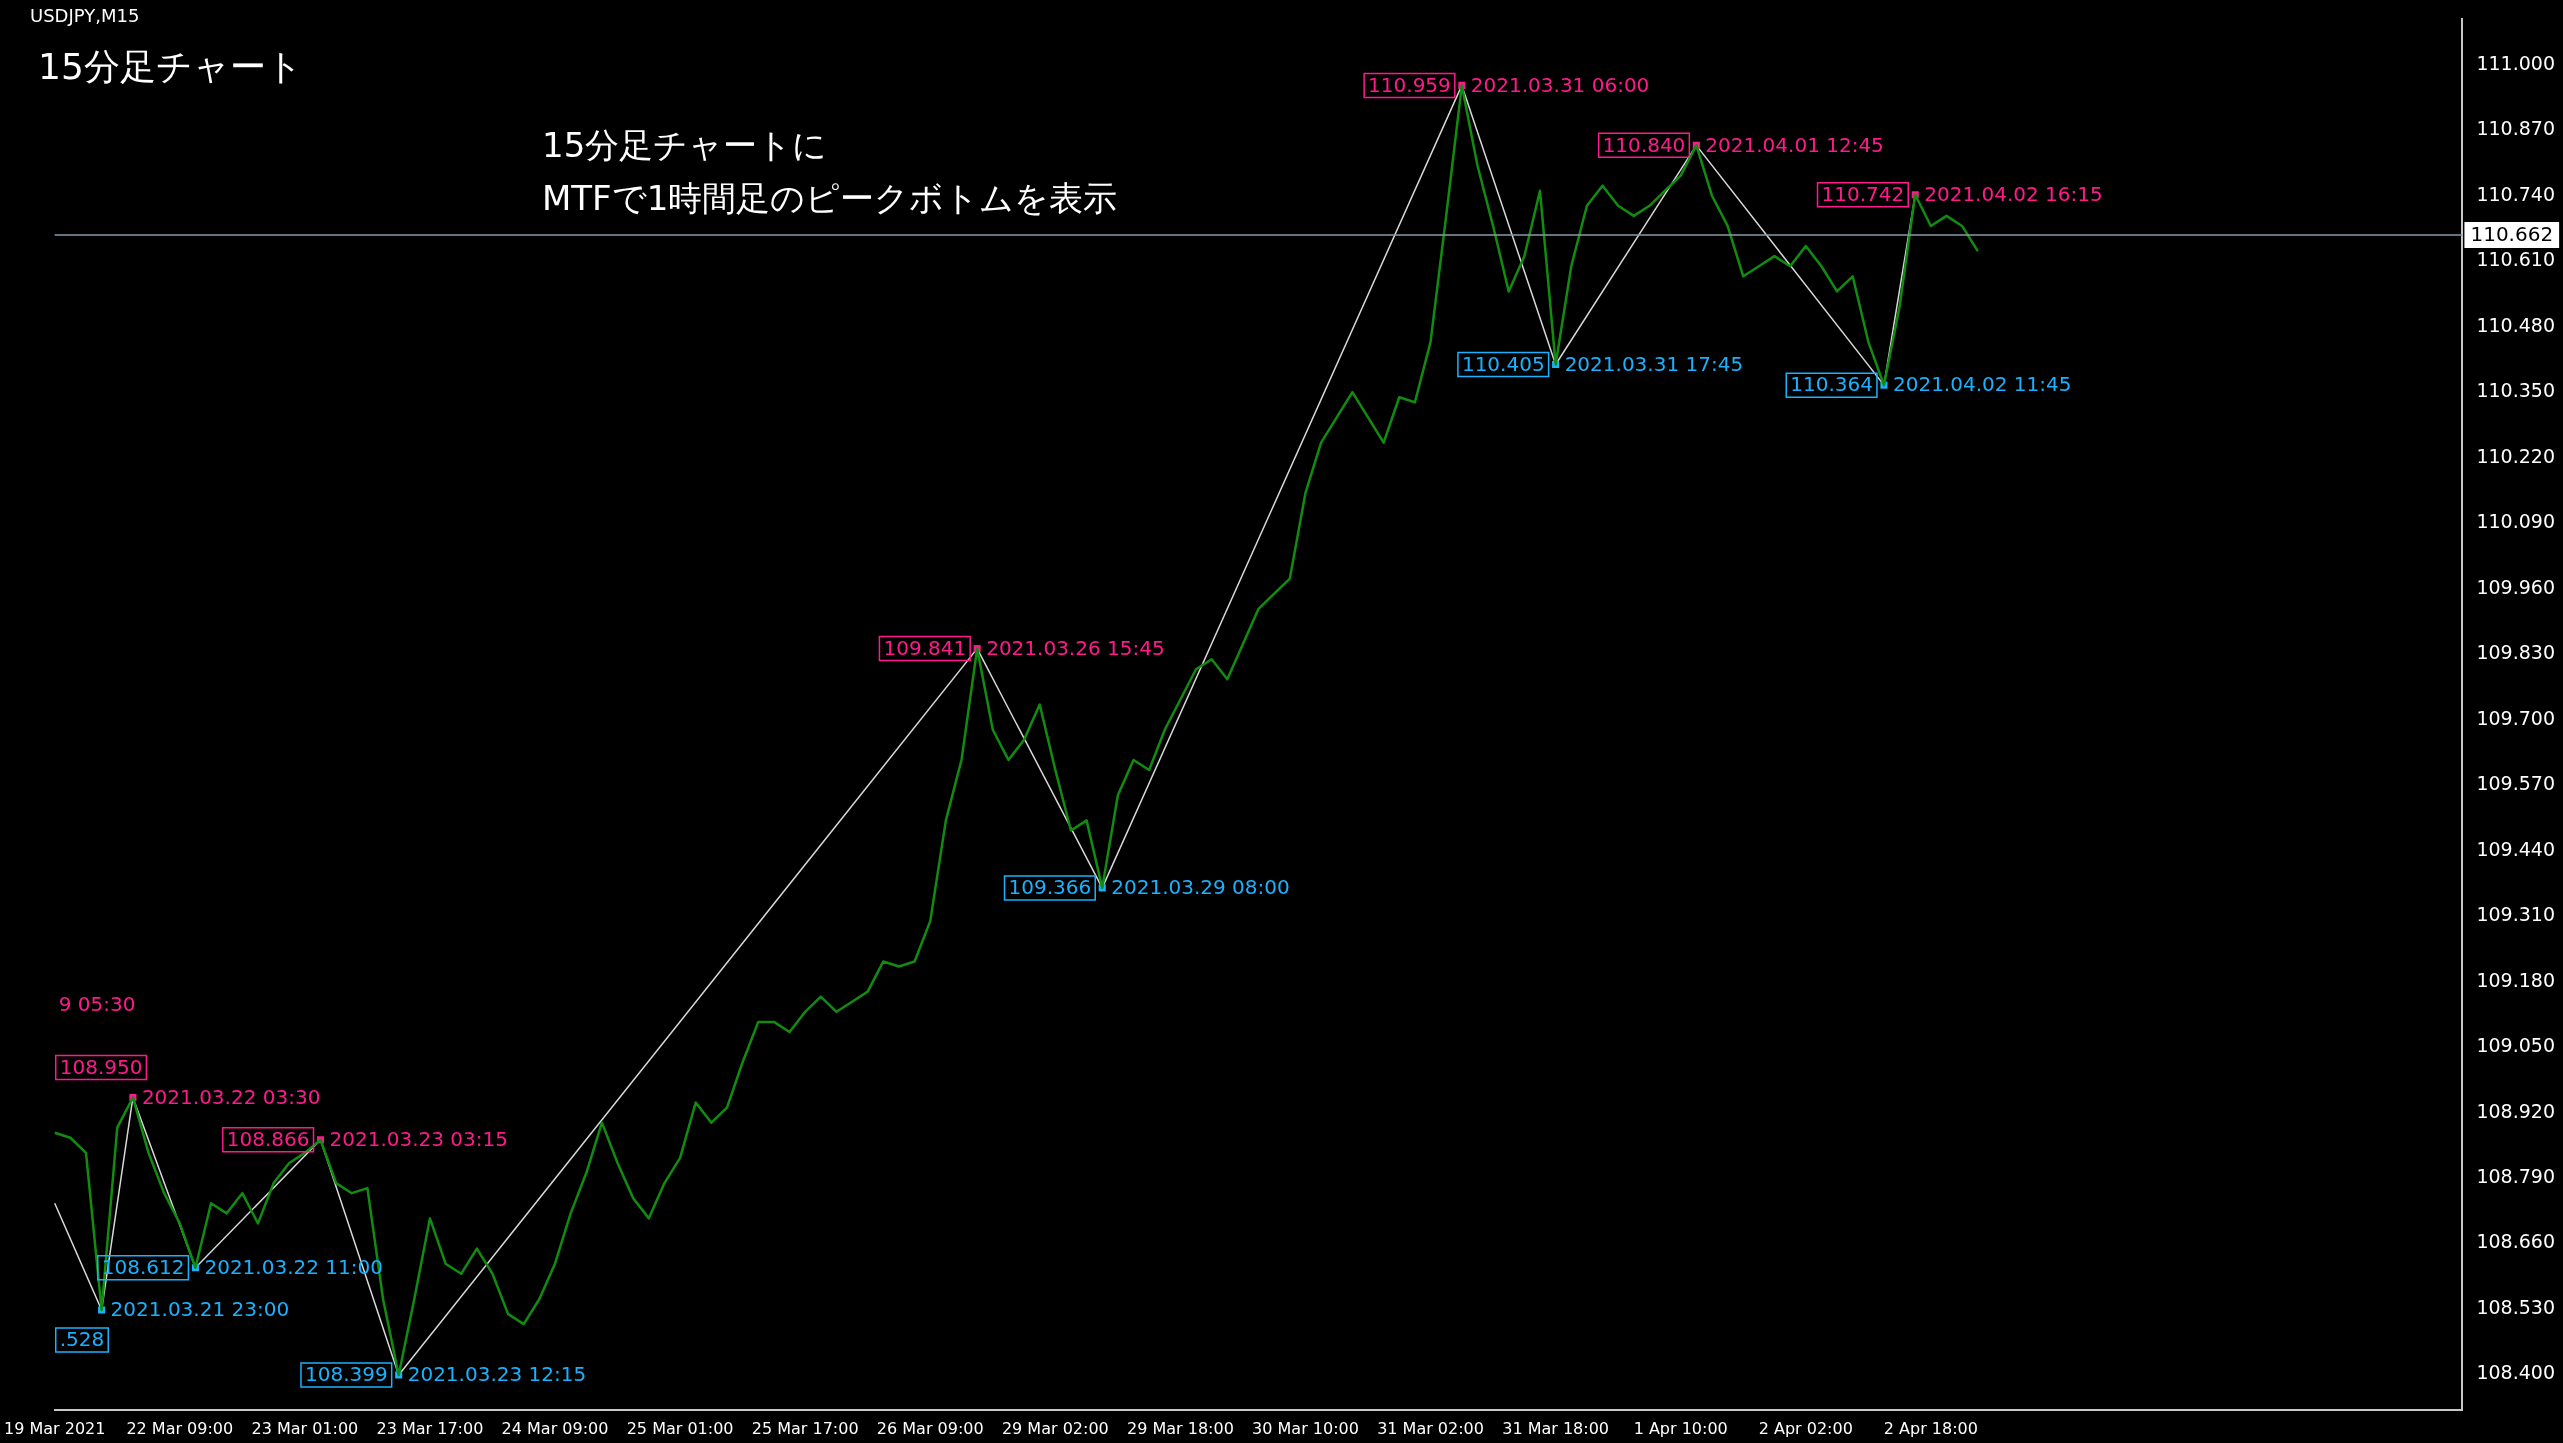 Image resolution: width=2563 pixels, height=1443 pixels. I want to click on y-tick-label: 108.530, so click(2516, 1306).